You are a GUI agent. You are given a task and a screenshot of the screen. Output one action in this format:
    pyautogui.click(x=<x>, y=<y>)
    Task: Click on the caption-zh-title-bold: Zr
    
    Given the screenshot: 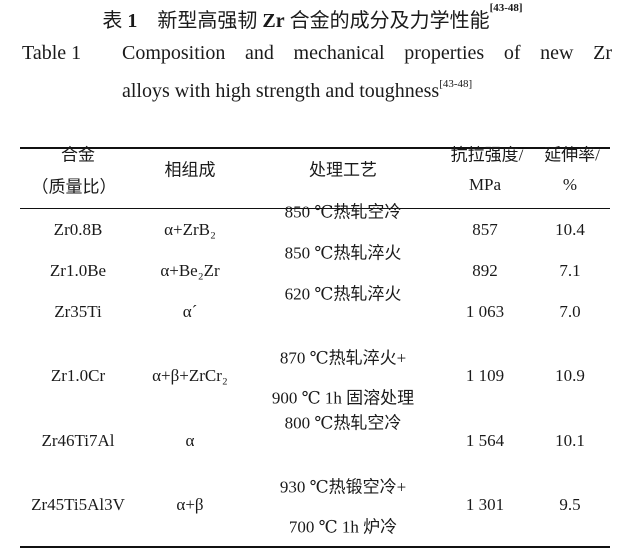 What is the action you would take?
    pyautogui.click(x=273, y=21)
    